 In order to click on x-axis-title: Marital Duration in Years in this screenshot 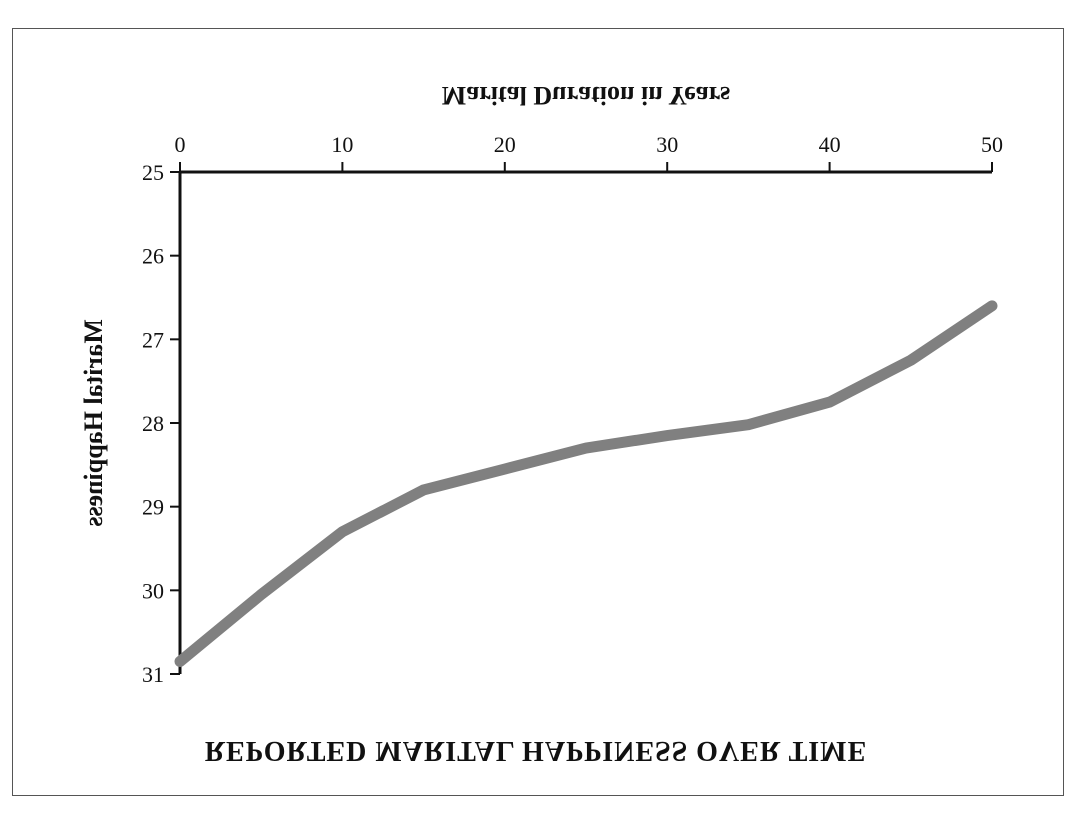, I will do `click(586, 95)`.